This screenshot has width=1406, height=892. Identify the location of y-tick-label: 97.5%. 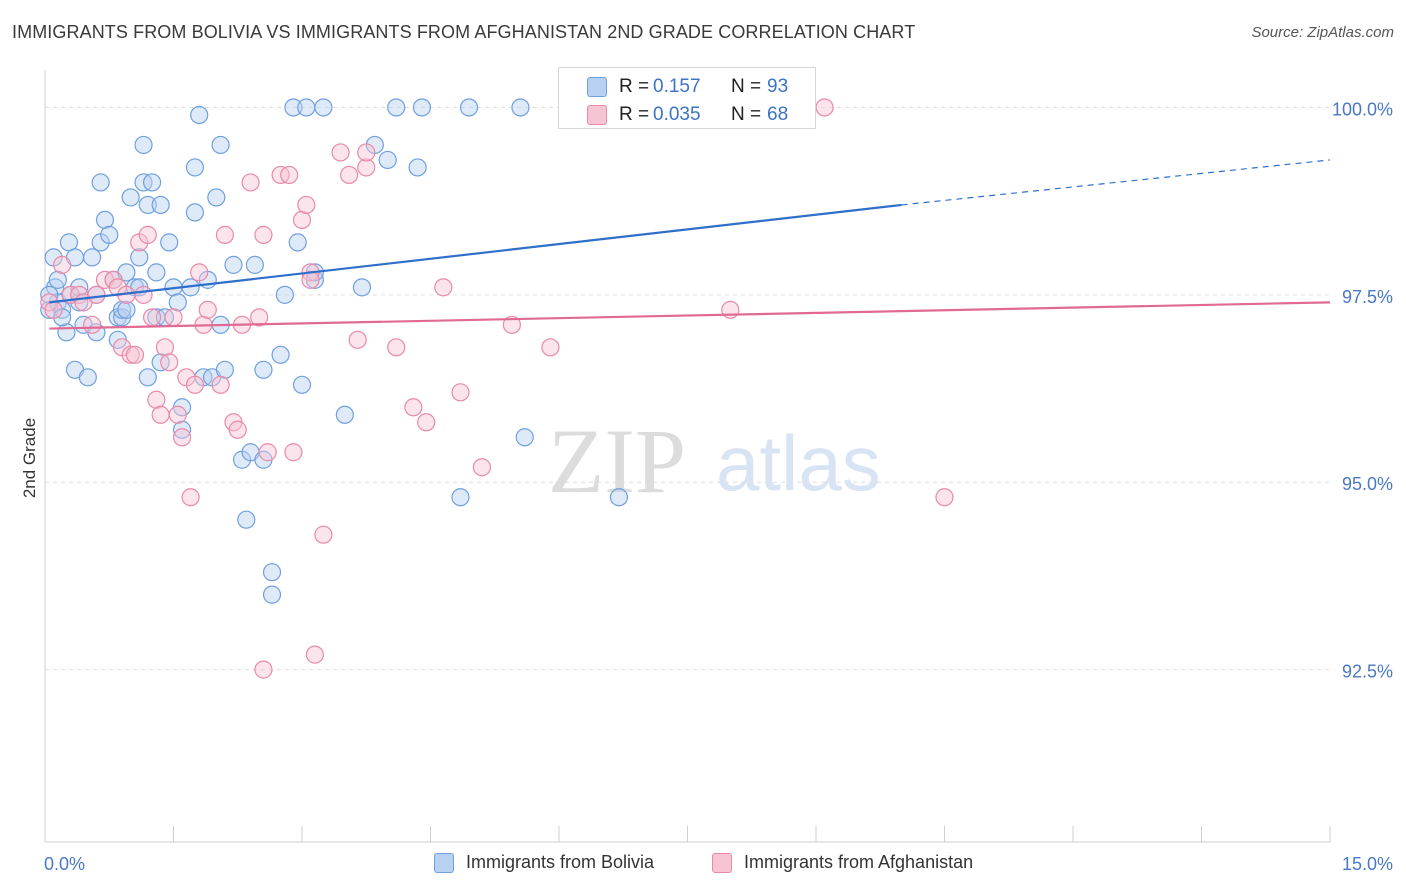
(1367, 297).